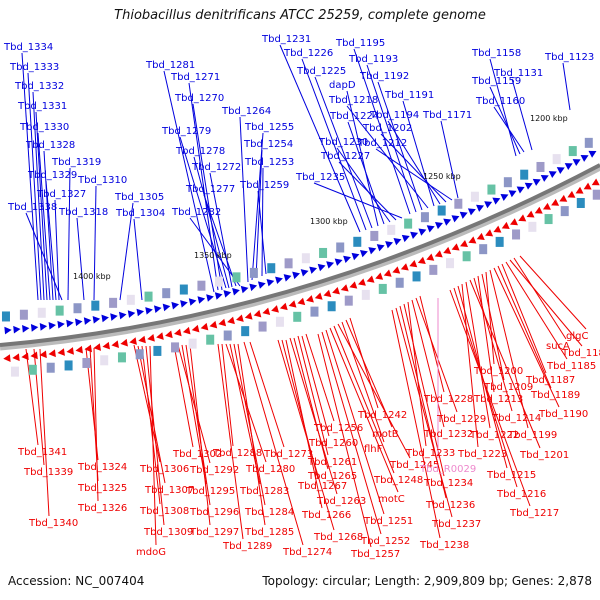 The image size is (600, 600). I want to click on gene-label: Tbd_1187, so click(550, 380).